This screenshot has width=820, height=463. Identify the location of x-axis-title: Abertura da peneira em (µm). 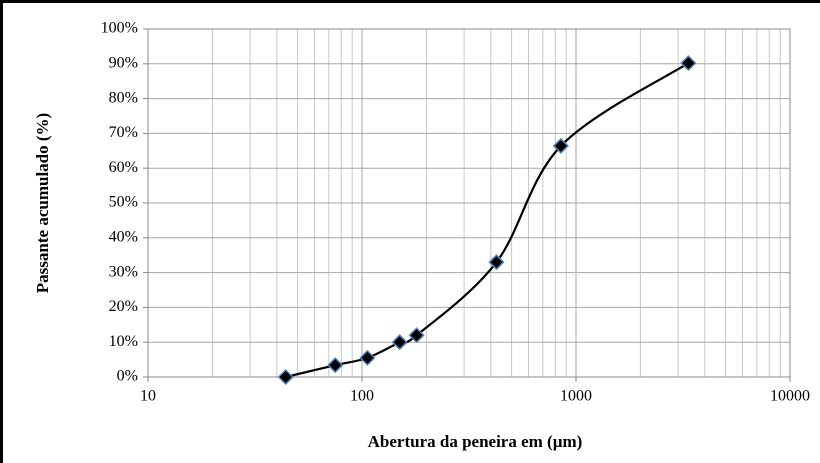
(475, 441).